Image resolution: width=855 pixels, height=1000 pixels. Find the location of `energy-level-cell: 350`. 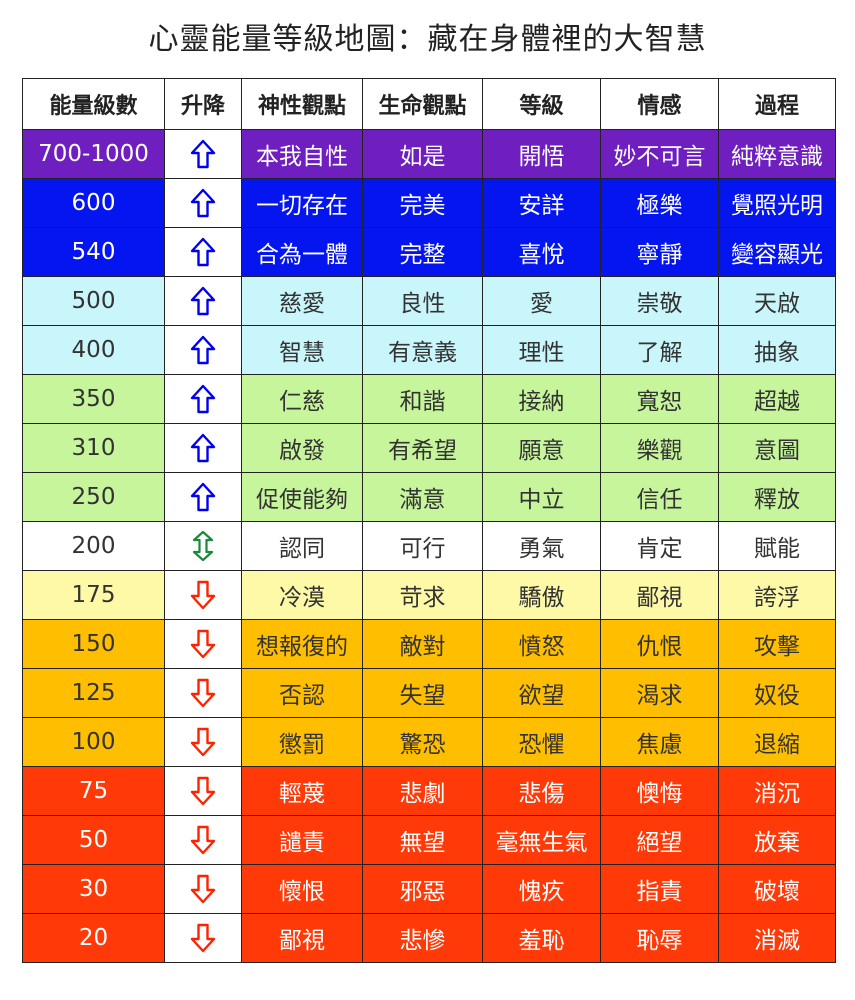

energy-level-cell: 350 is located at coordinates (93, 399).